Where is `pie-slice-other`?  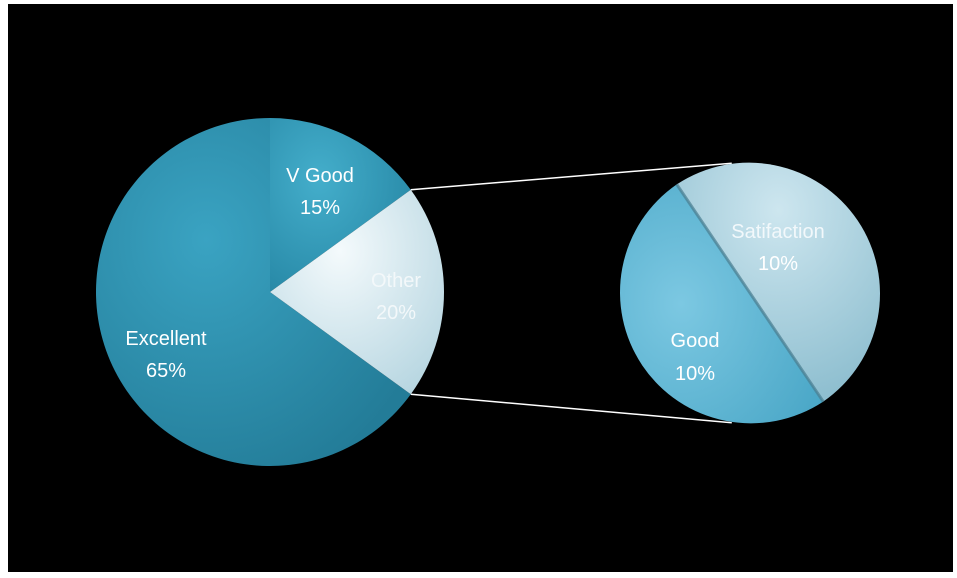
pie-slice-other is located at coordinates (357, 292).